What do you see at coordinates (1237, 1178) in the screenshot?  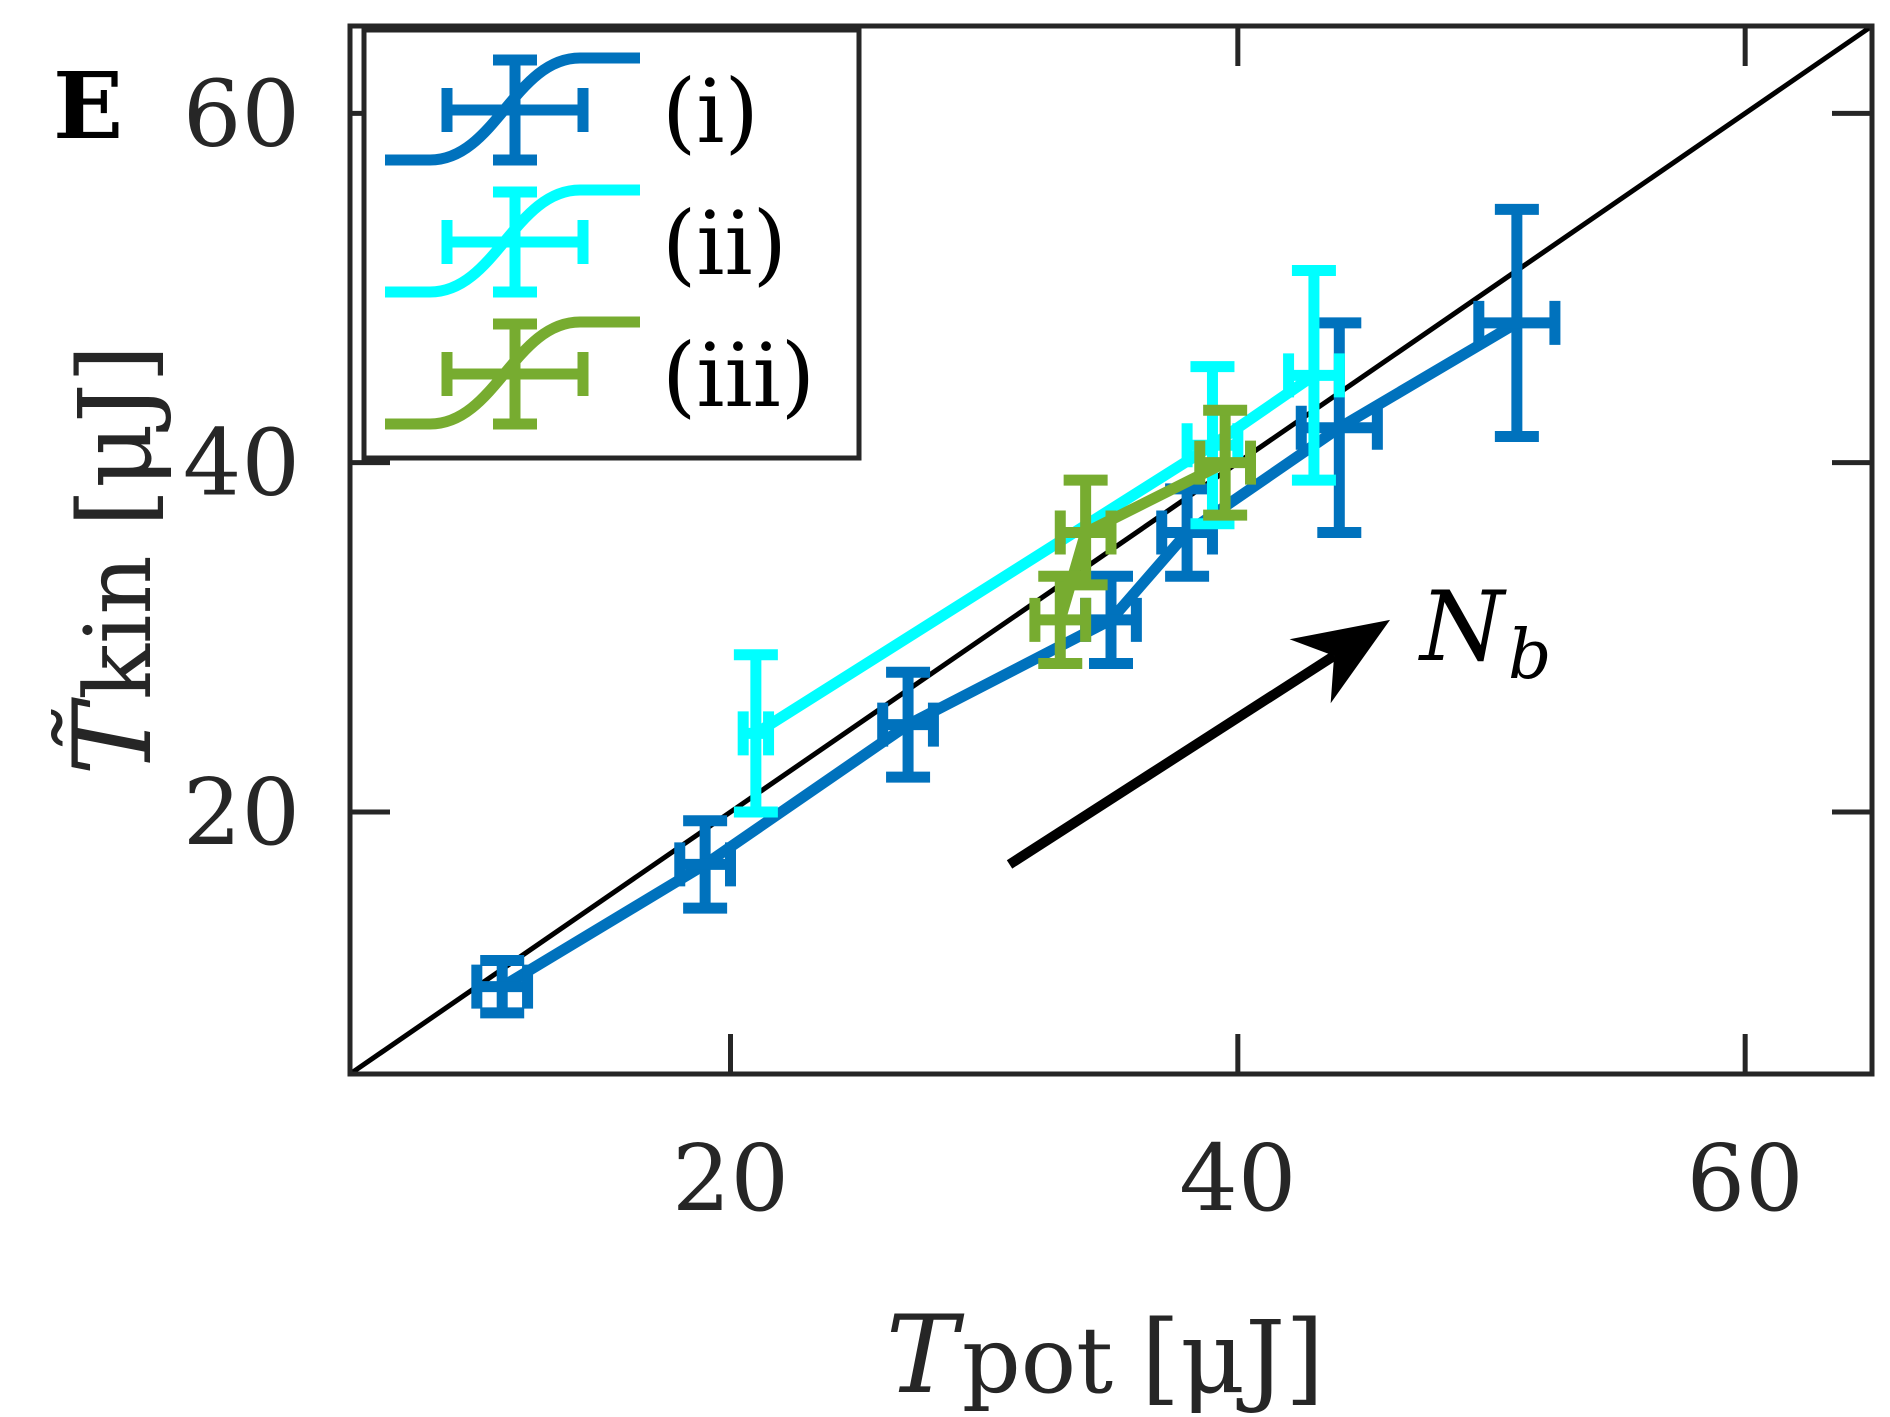 I see `x-tick-label: 40` at bounding box center [1237, 1178].